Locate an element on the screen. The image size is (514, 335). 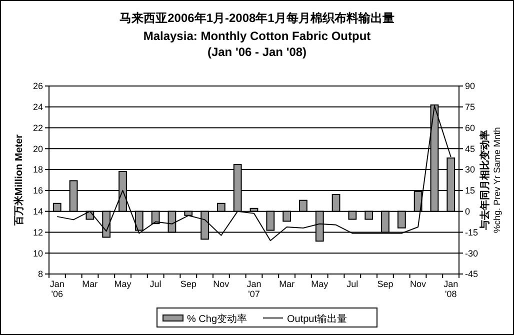
y-tick-label: 26 is located at coordinates (37, 86).